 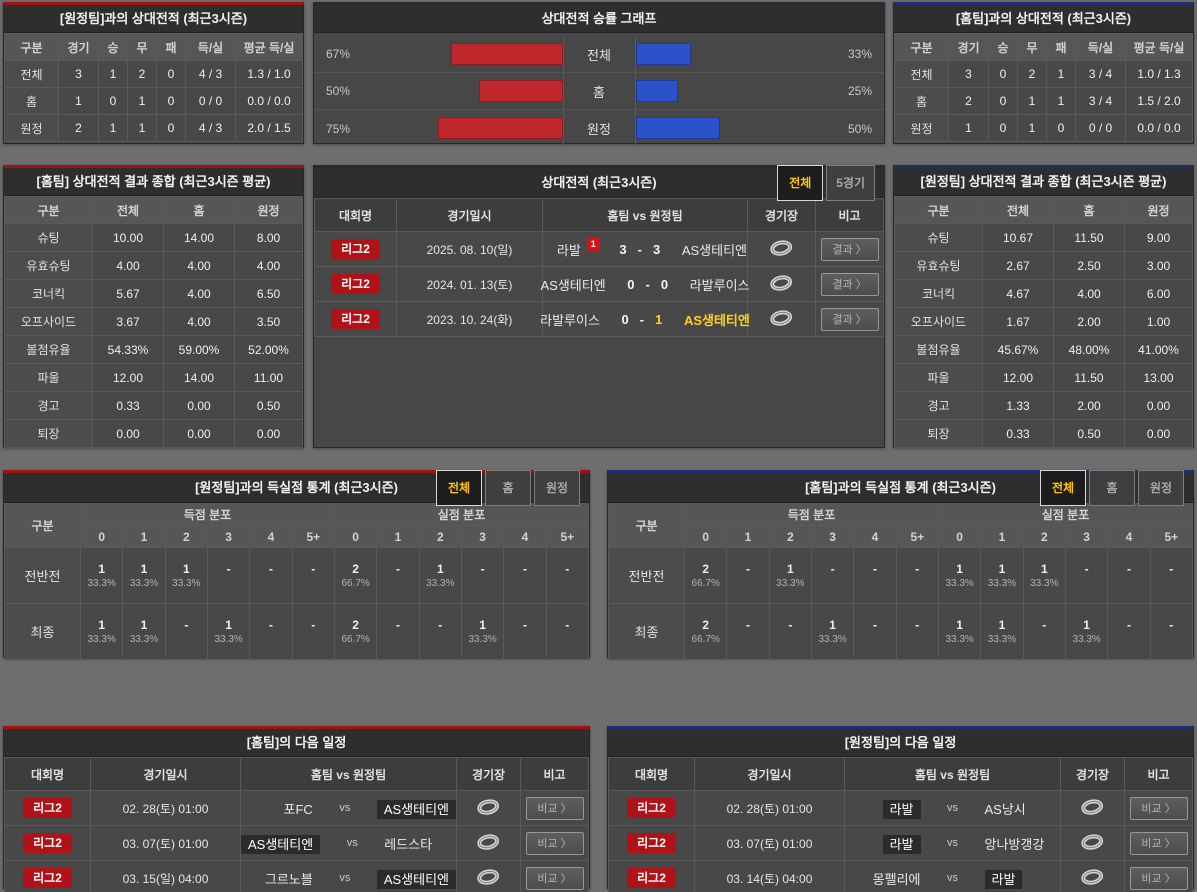 What do you see at coordinates (1061, 74) in the screenshot?
I see `cell: 1` at bounding box center [1061, 74].